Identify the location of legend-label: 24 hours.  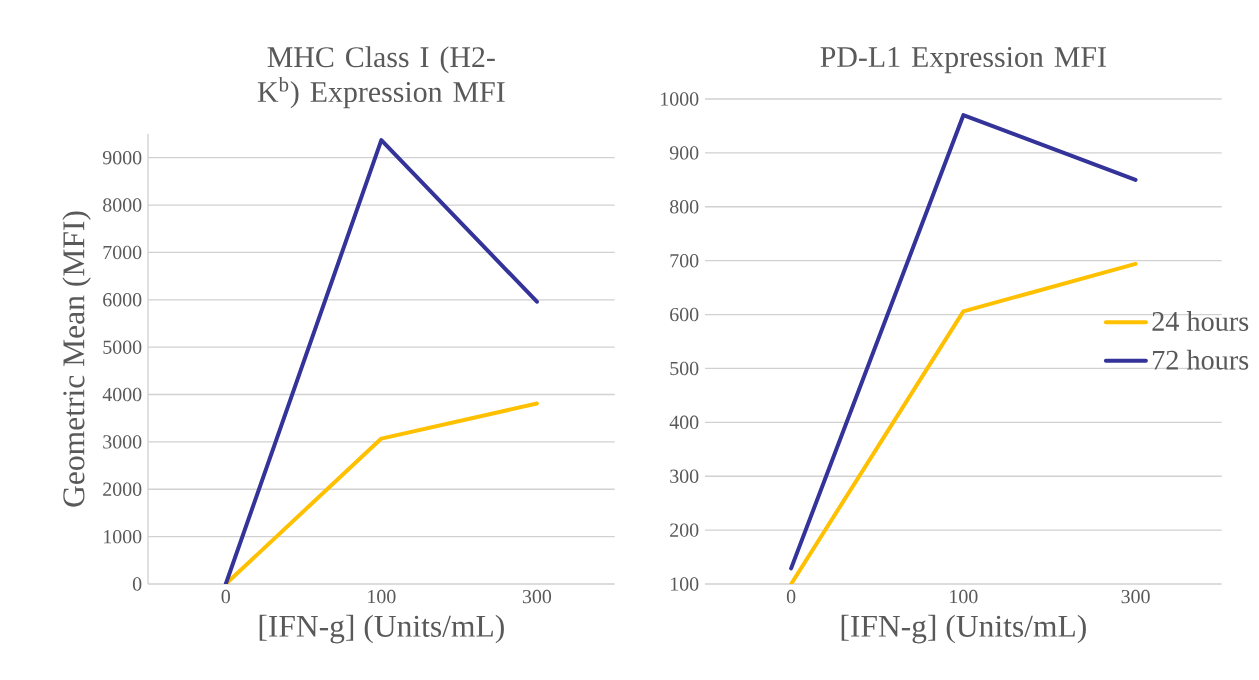
(1200, 321).